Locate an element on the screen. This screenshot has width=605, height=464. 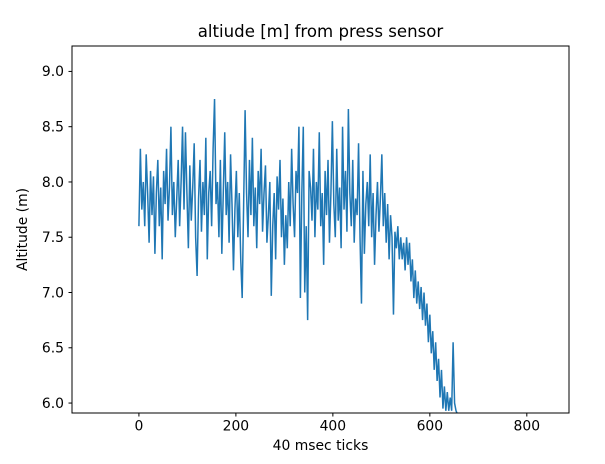
y-tick-label: 9.0 is located at coordinates (53, 72).